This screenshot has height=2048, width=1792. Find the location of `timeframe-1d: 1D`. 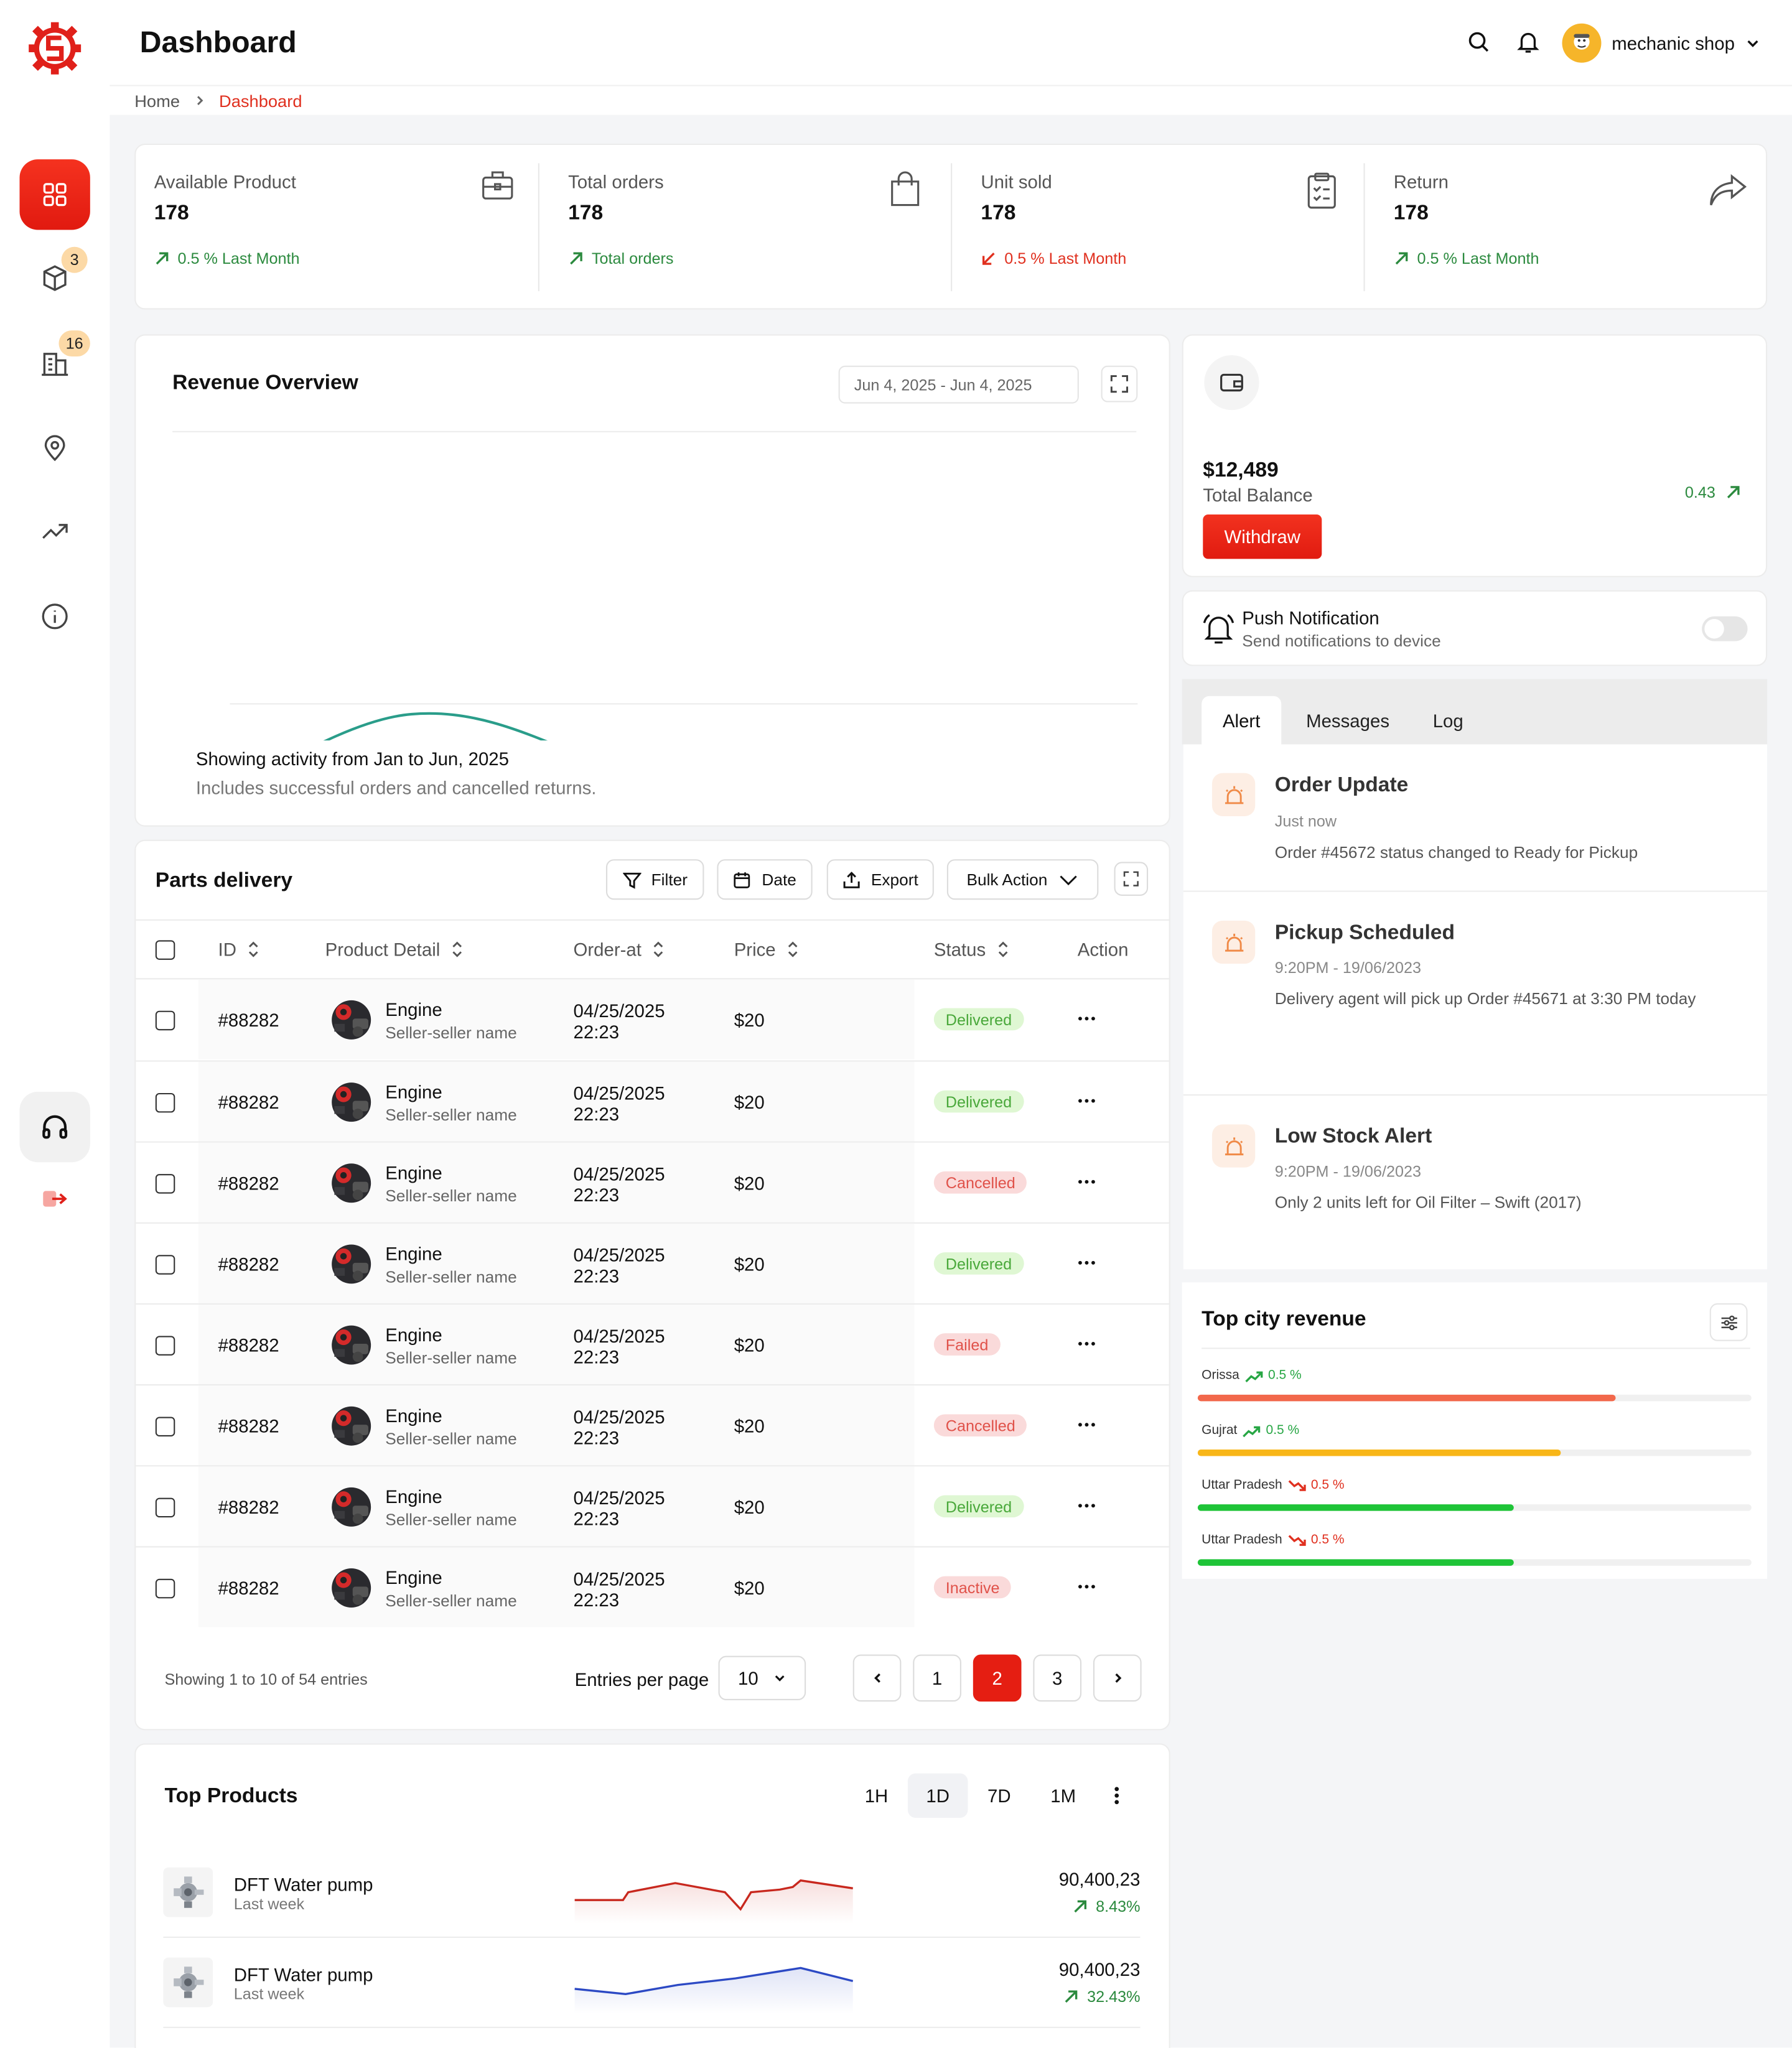

timeframe-1d: 1D is located at coordinates (938, 1795).